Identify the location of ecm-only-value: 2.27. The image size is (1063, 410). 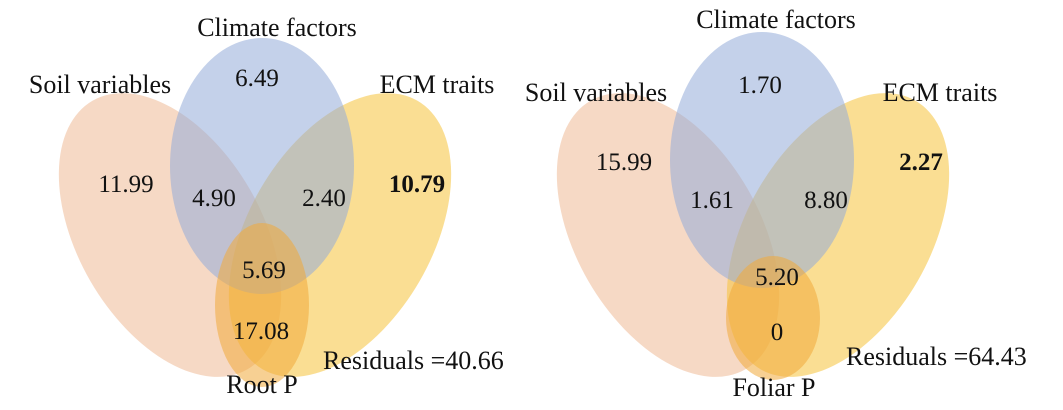
(921, 162).